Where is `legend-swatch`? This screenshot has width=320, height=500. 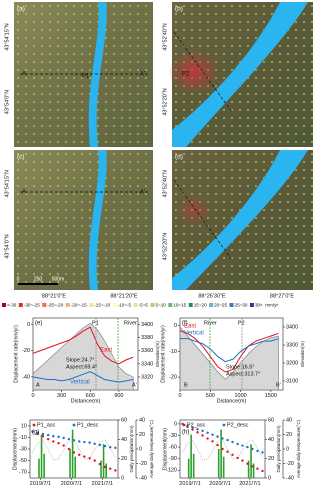 legend-swatch is located at coordinates (152, 305).